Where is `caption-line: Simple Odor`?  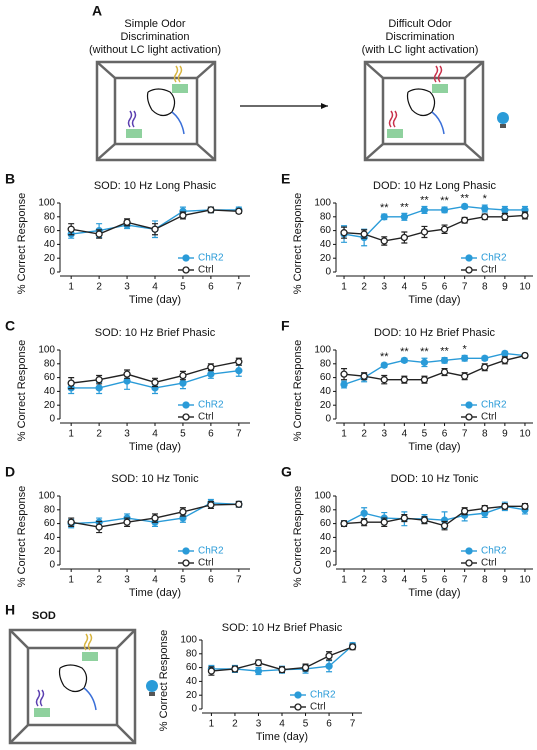 caption-line: Simple Odor is located at coordinates (154, 24).